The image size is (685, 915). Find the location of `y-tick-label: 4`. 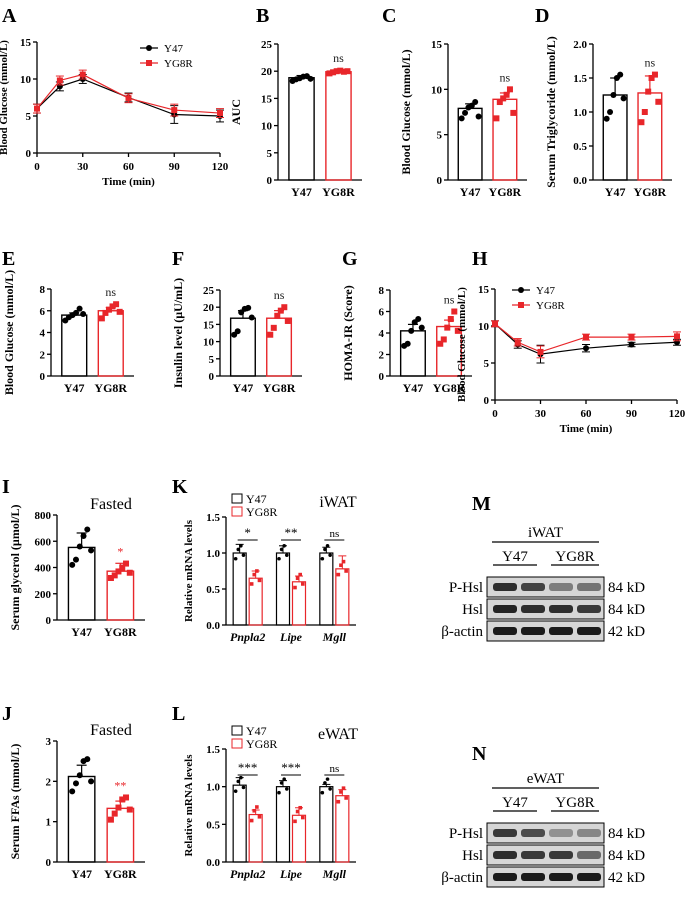

y-tick-label: 4 is located at coordinates (43, 334).